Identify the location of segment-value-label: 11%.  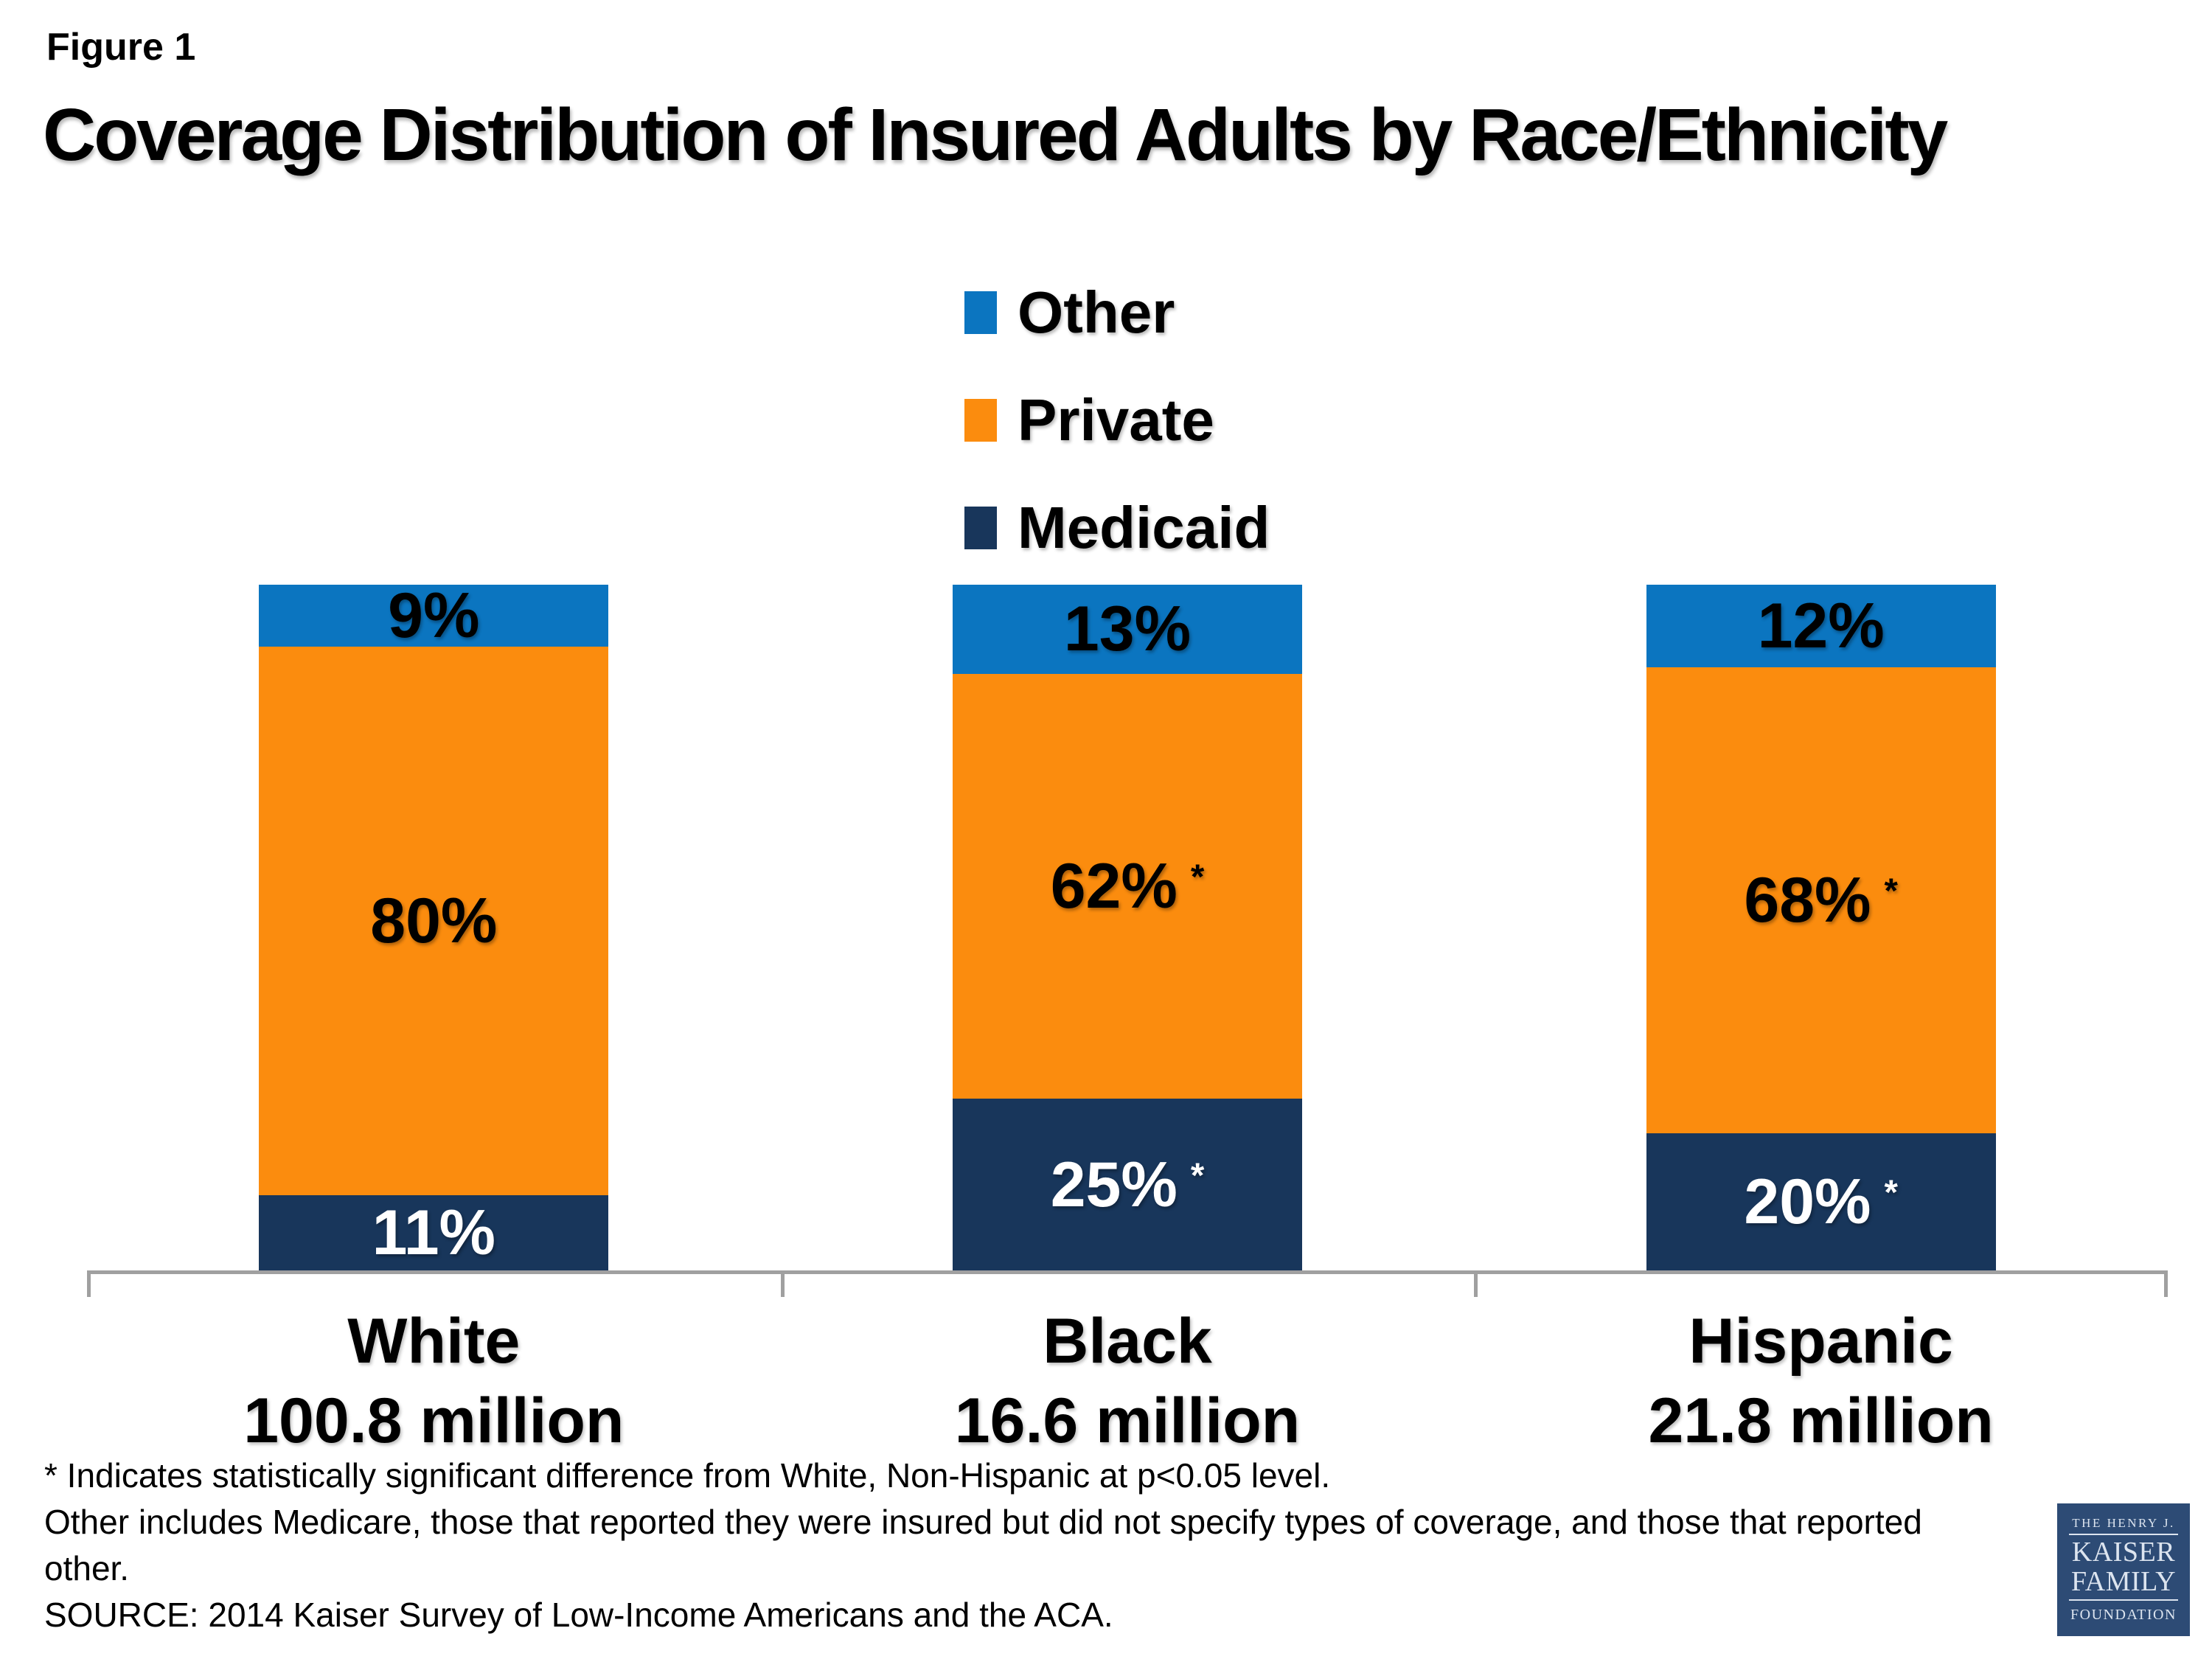
(434, 1232).